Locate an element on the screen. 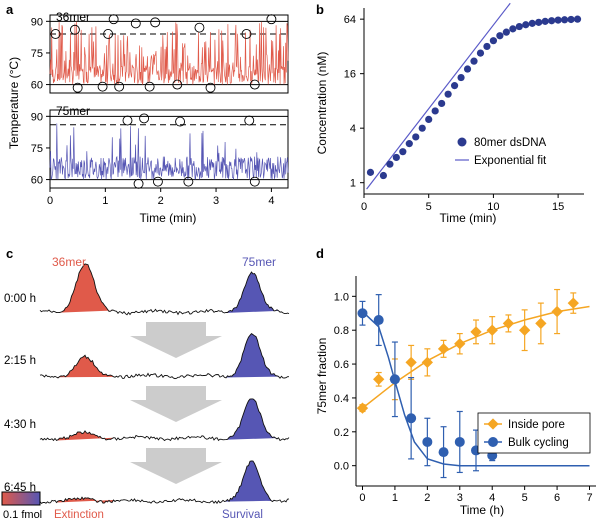 The image size is (600, 522). legend-box is located at coordinates (534, 433).